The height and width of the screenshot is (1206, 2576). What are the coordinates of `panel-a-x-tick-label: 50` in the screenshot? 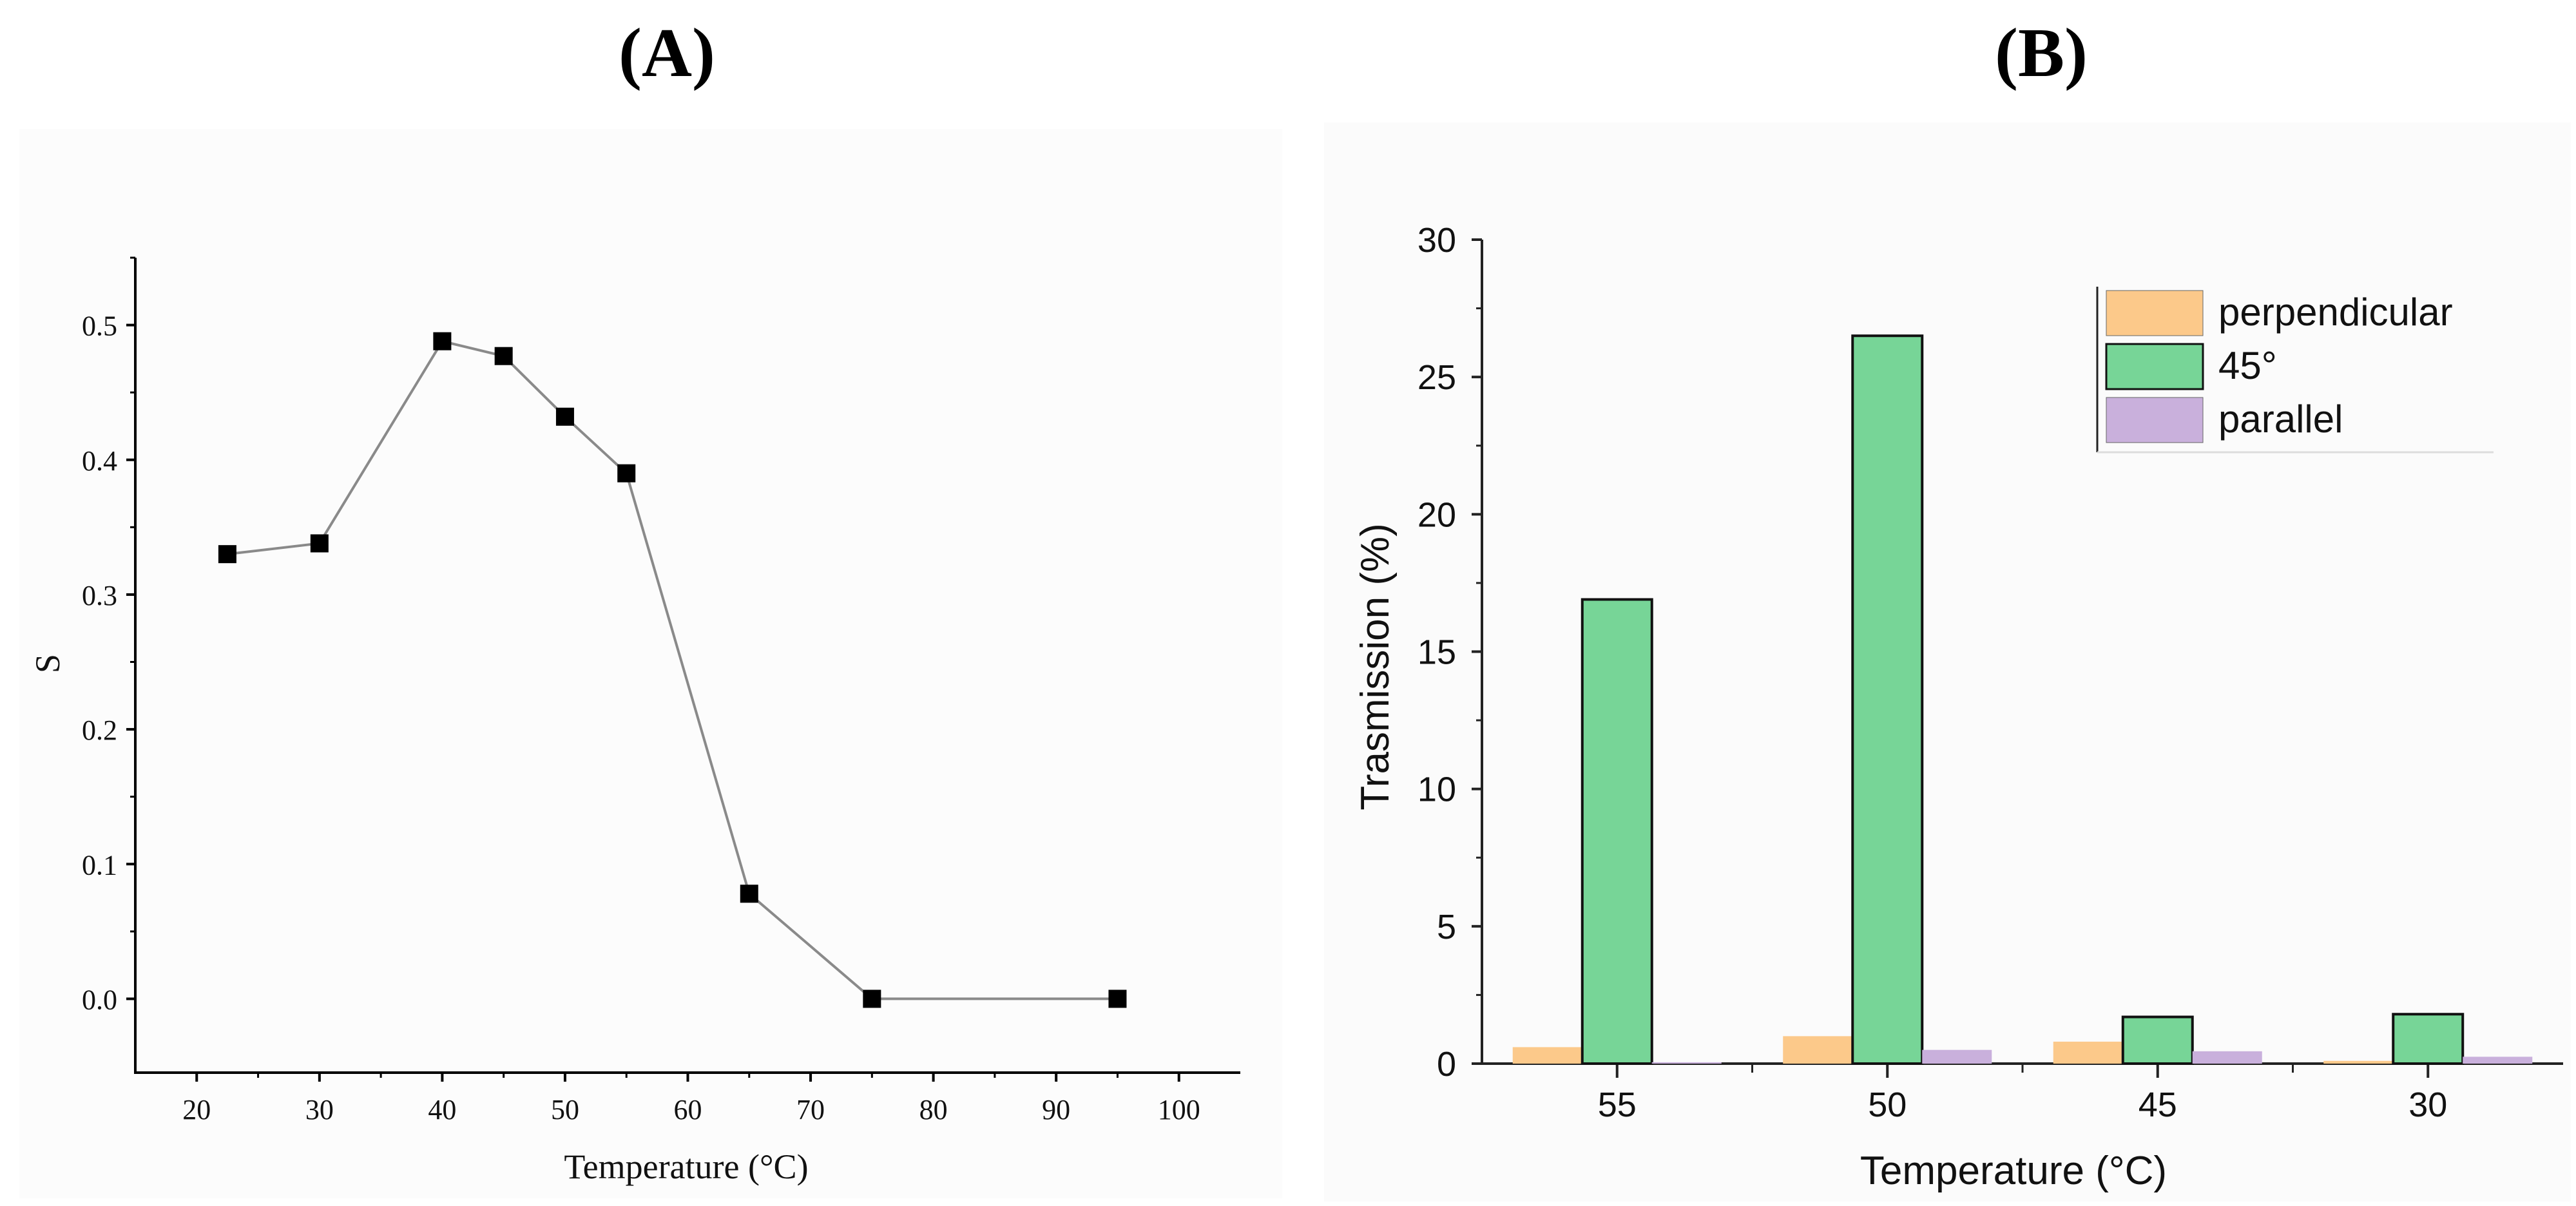 It's located at (565, 1109).